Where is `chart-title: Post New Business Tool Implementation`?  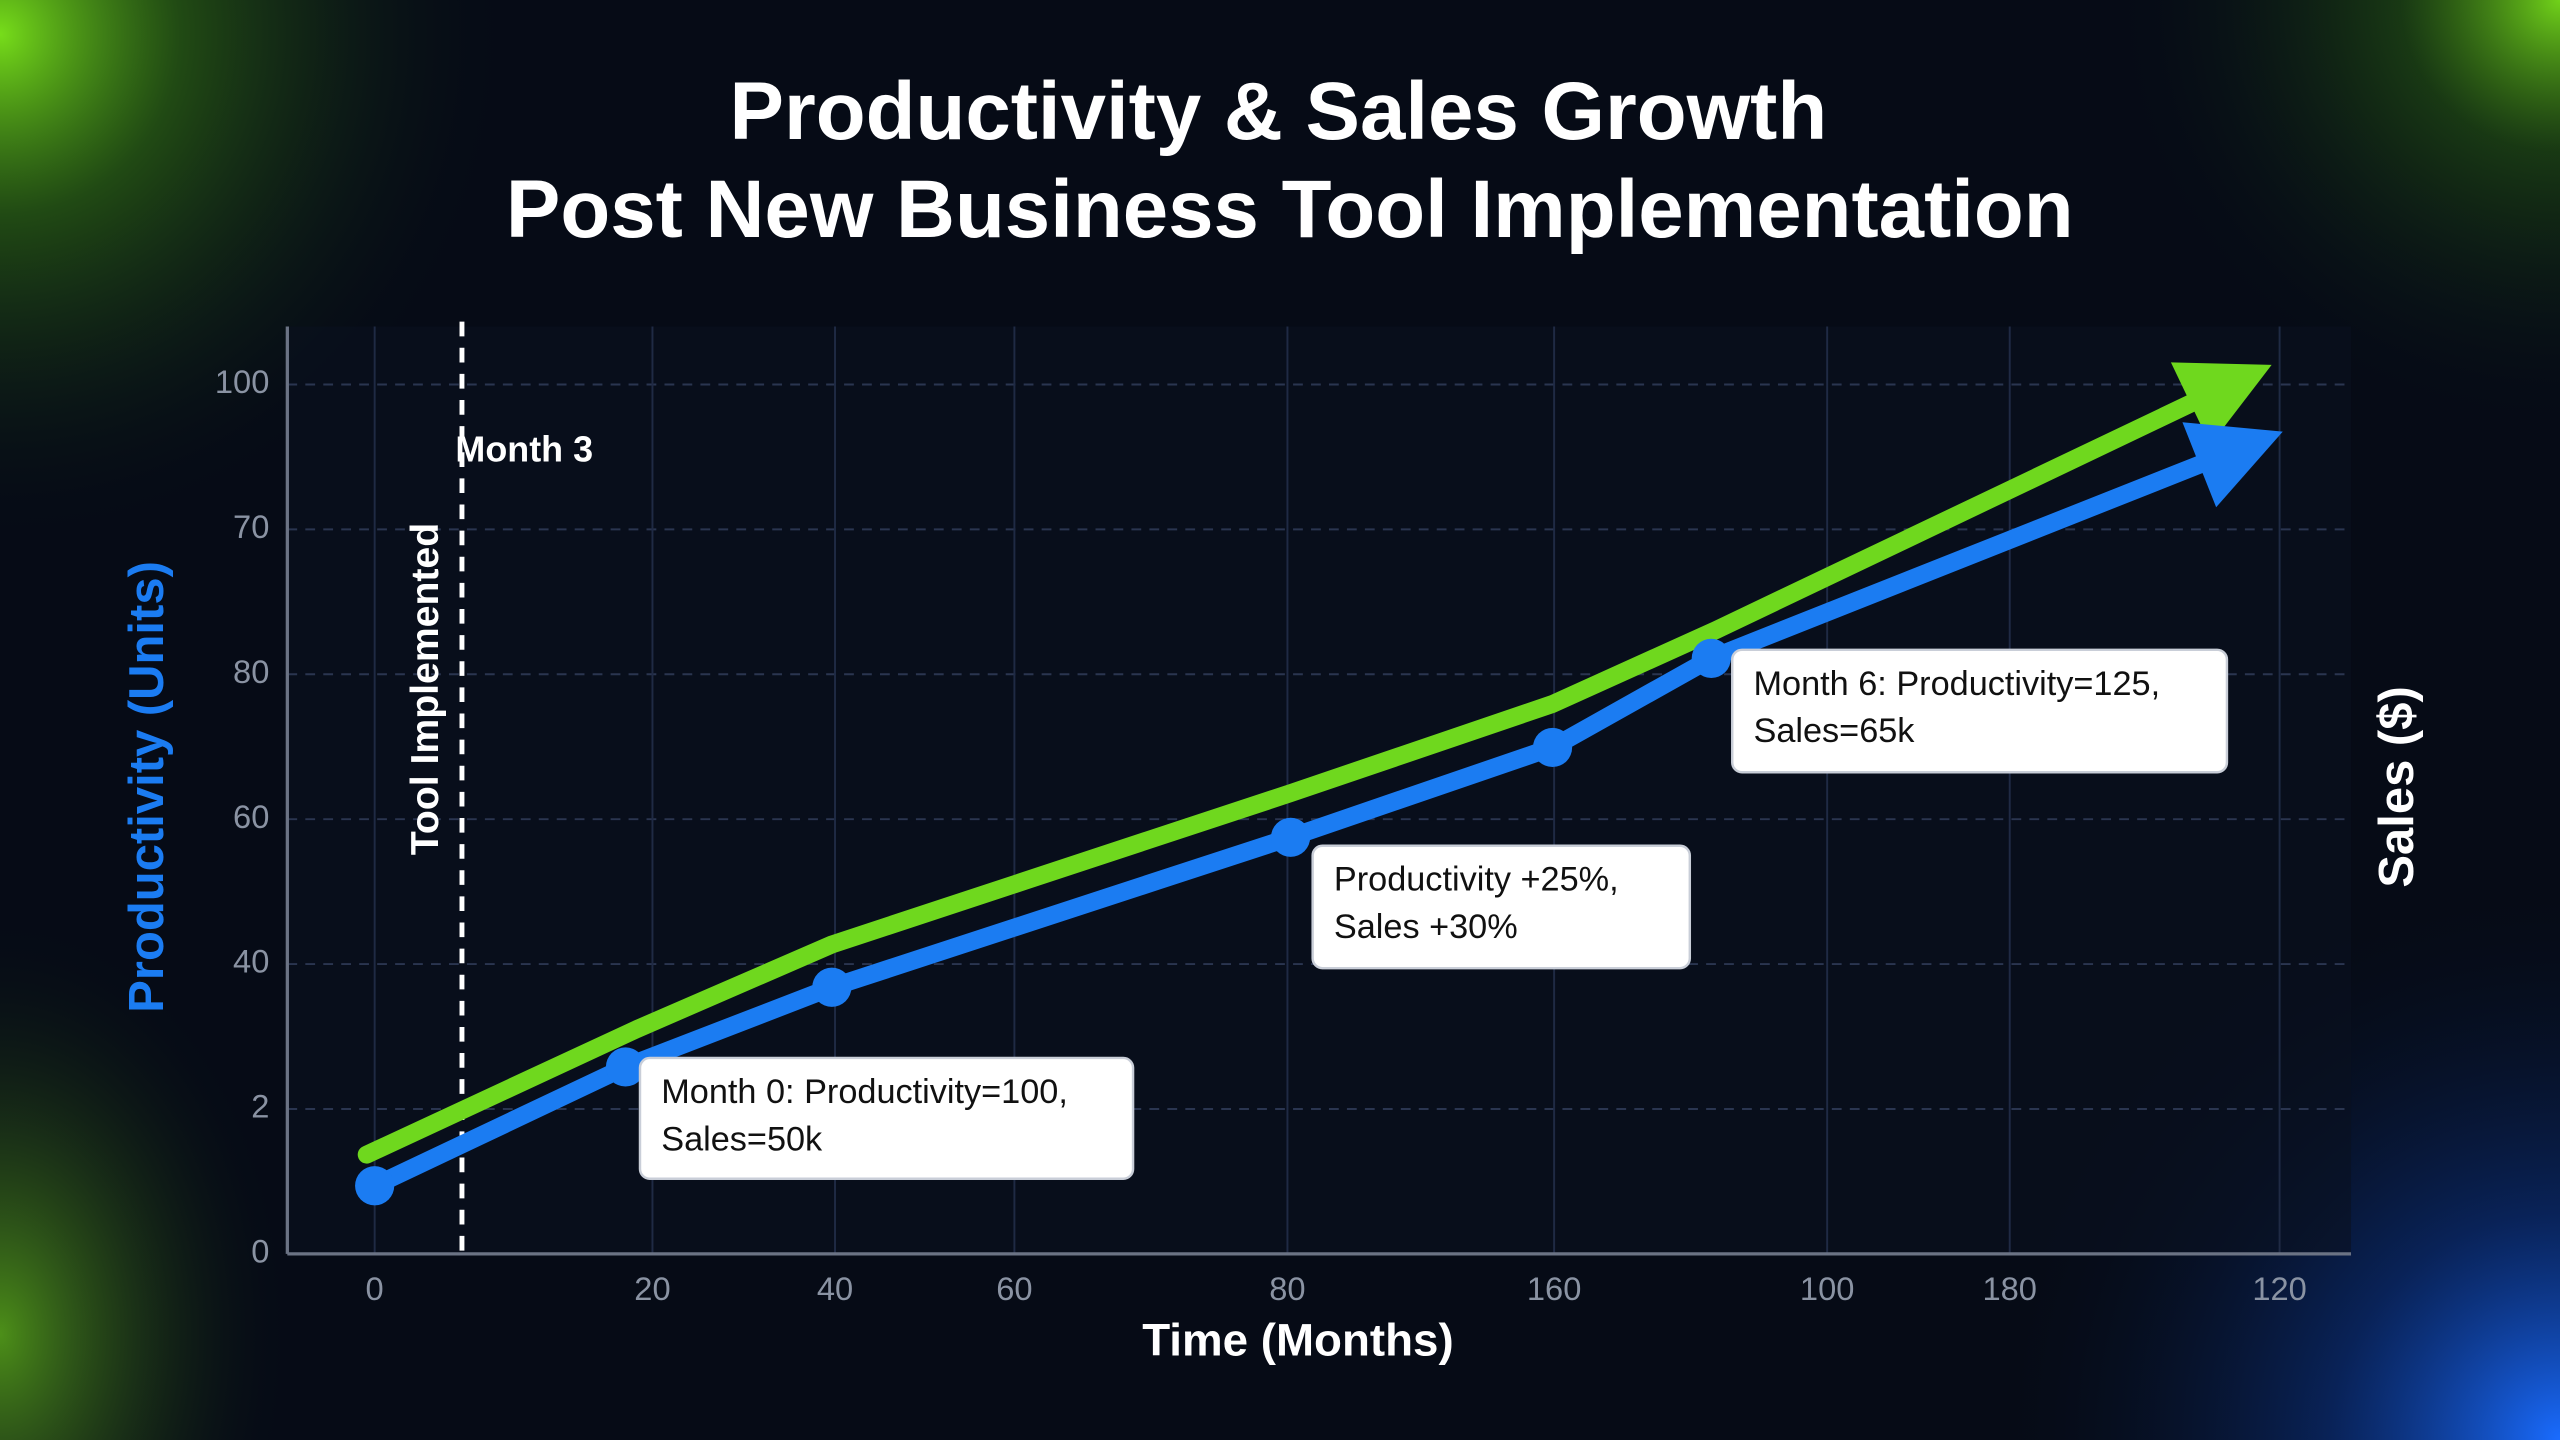 chart-title: Post New Business Tool Implementation is located at coordinates (1290, 209).